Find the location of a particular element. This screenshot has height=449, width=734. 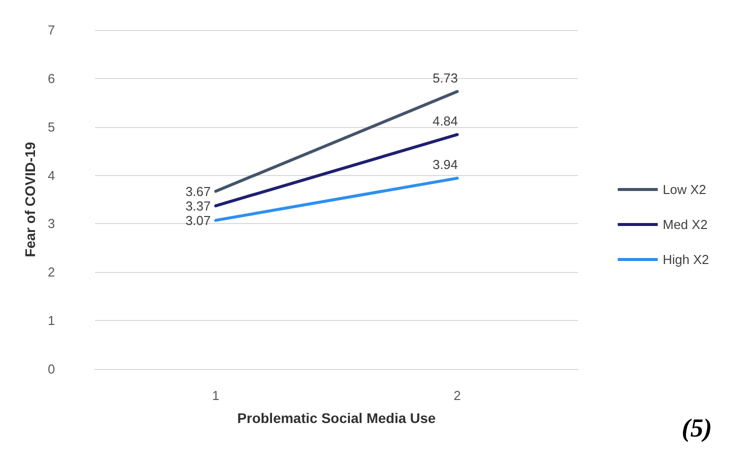

y-tick-label: 4 is located at coordinates (51, 175).